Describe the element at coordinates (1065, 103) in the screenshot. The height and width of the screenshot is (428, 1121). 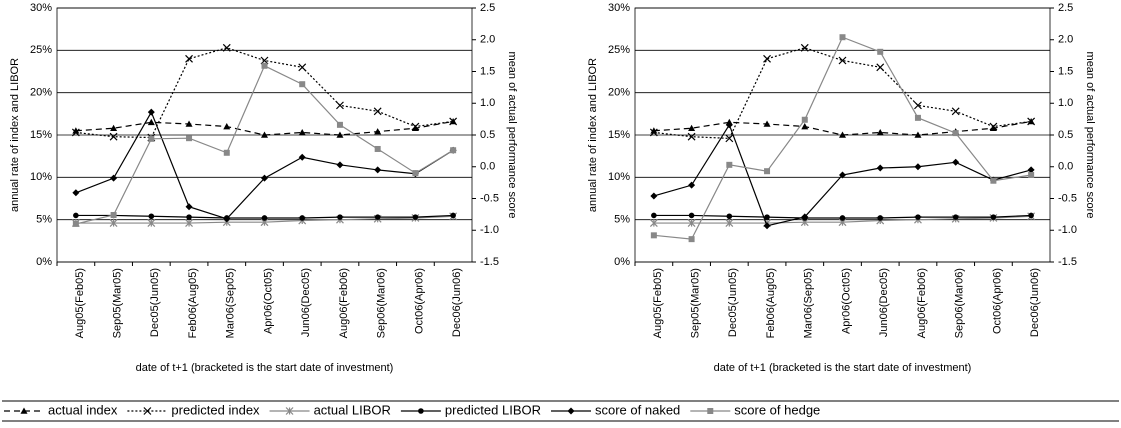
I see `y2-tick-label: 1.0` at that location.